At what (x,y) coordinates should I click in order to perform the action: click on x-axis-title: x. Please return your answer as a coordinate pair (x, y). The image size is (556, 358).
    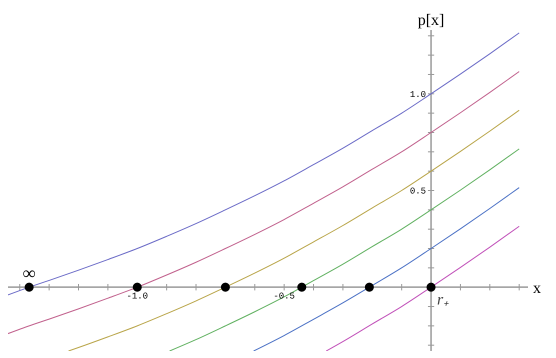
    Looking at the image, I should click on (537, 288).